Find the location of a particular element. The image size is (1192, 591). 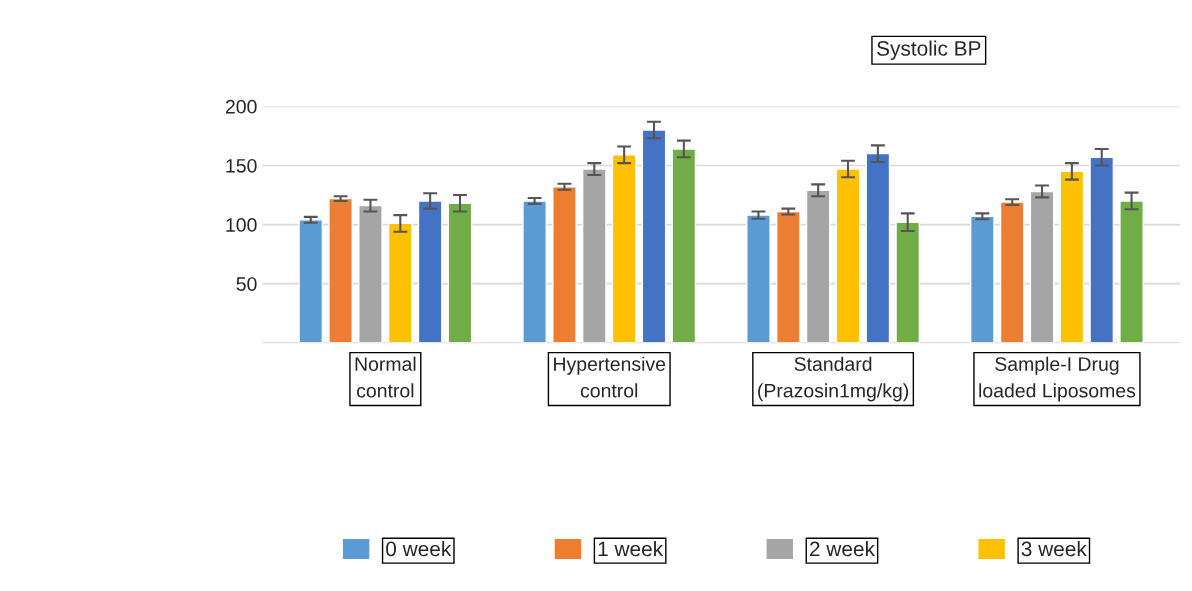

x-tick-label: Standard (Prazosin1mg/kg) is located at coordinates (833, 379).